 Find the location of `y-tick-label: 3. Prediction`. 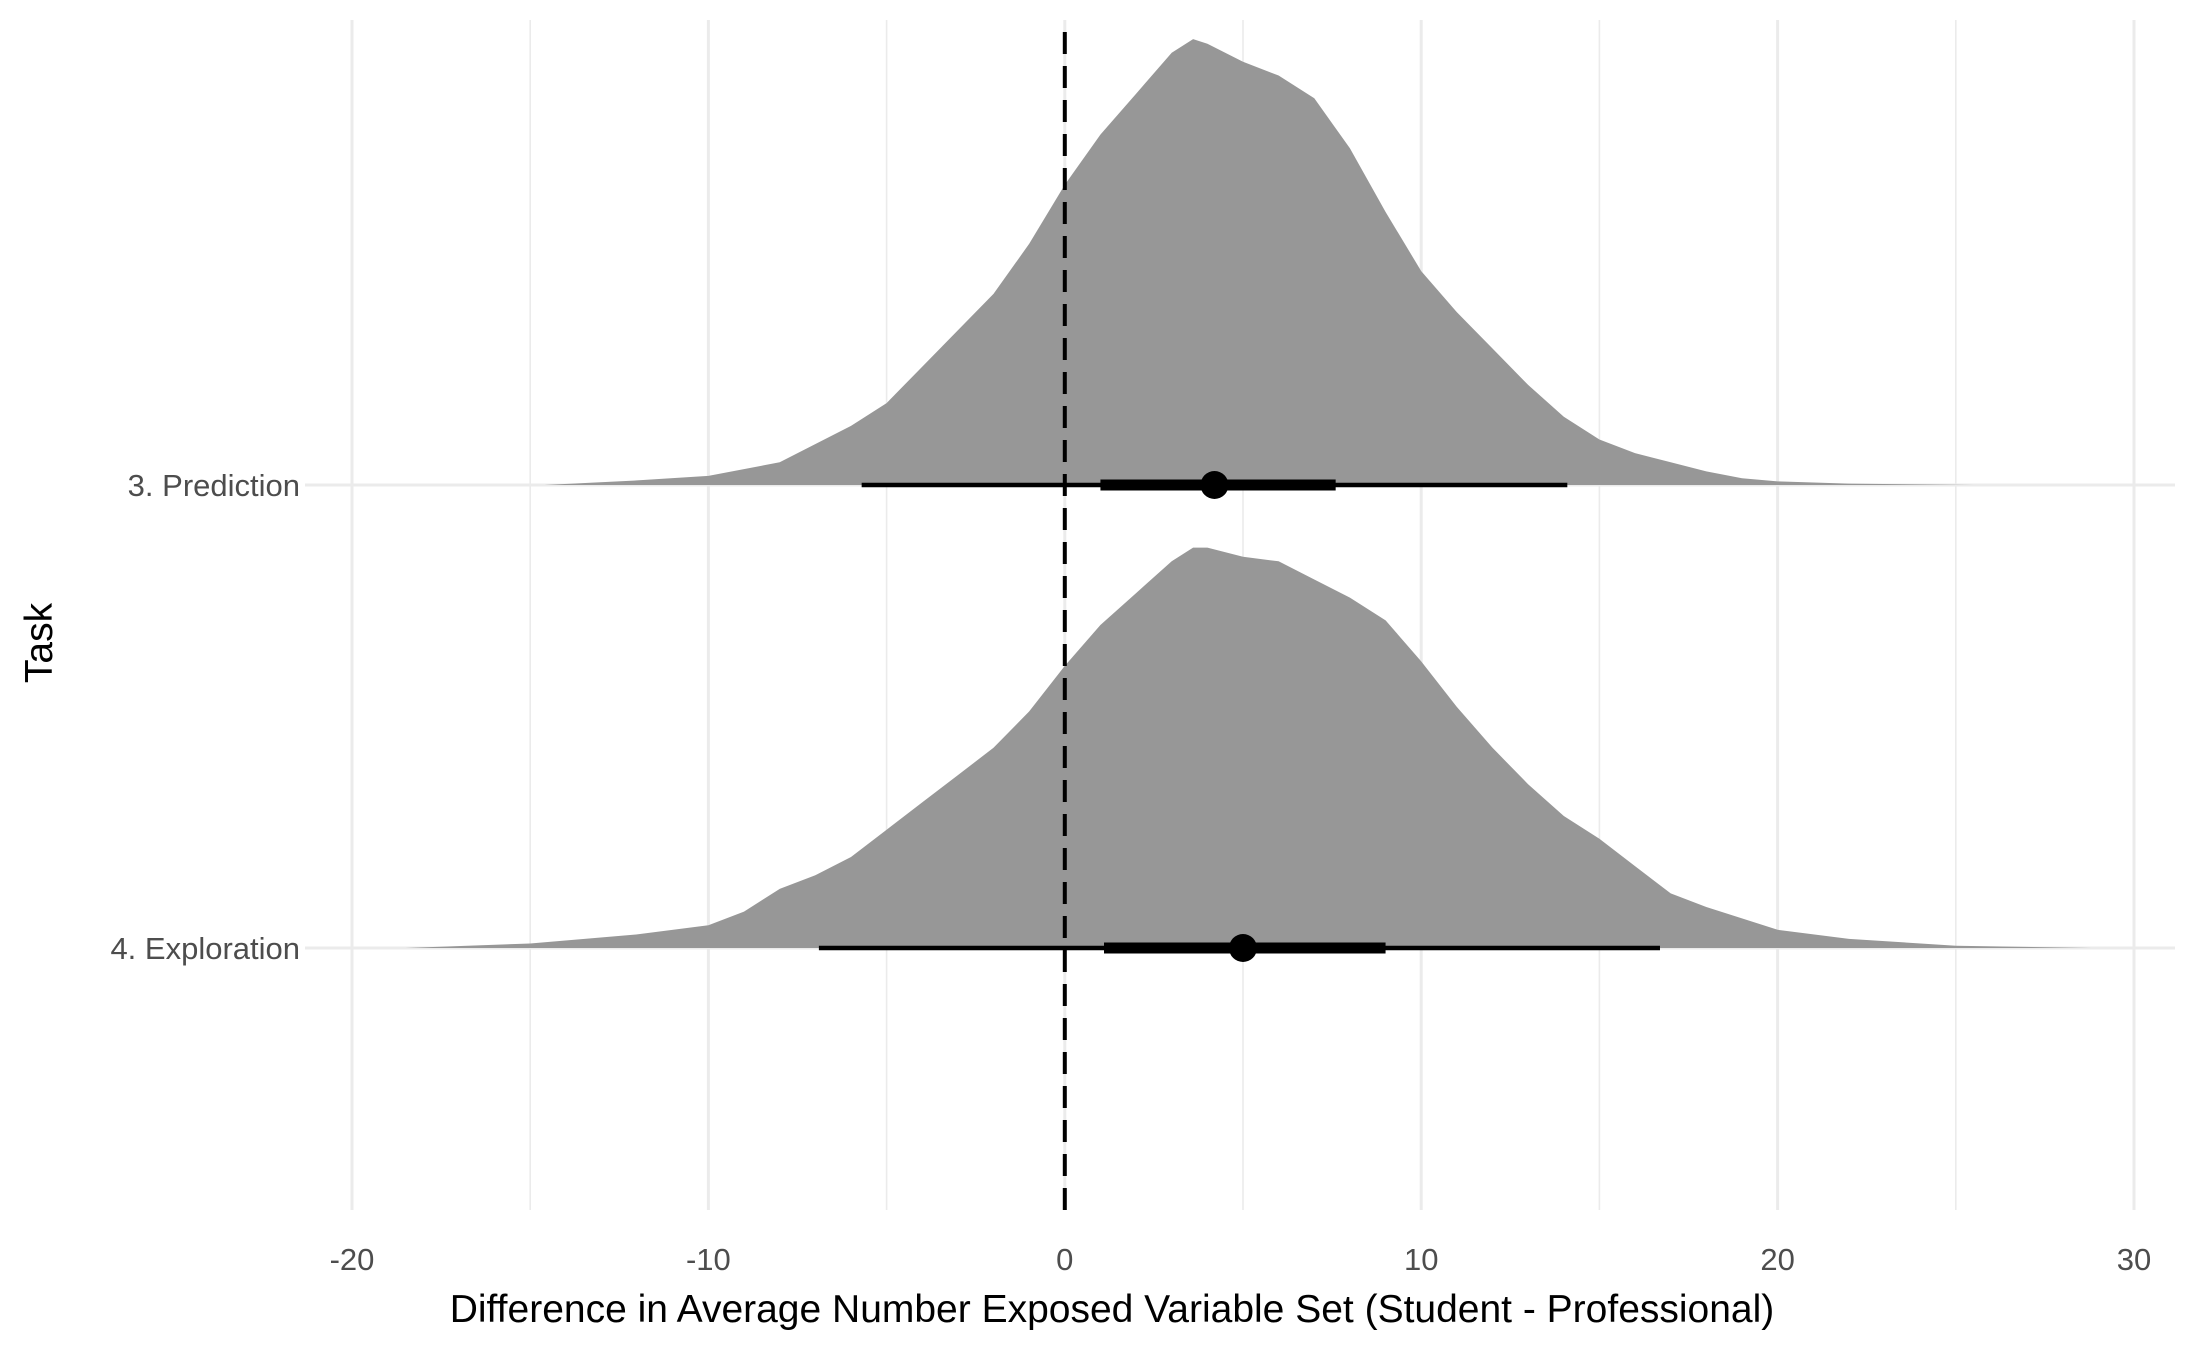

y-tick-label: 3. Prediction is located at coordinates (214, 485).